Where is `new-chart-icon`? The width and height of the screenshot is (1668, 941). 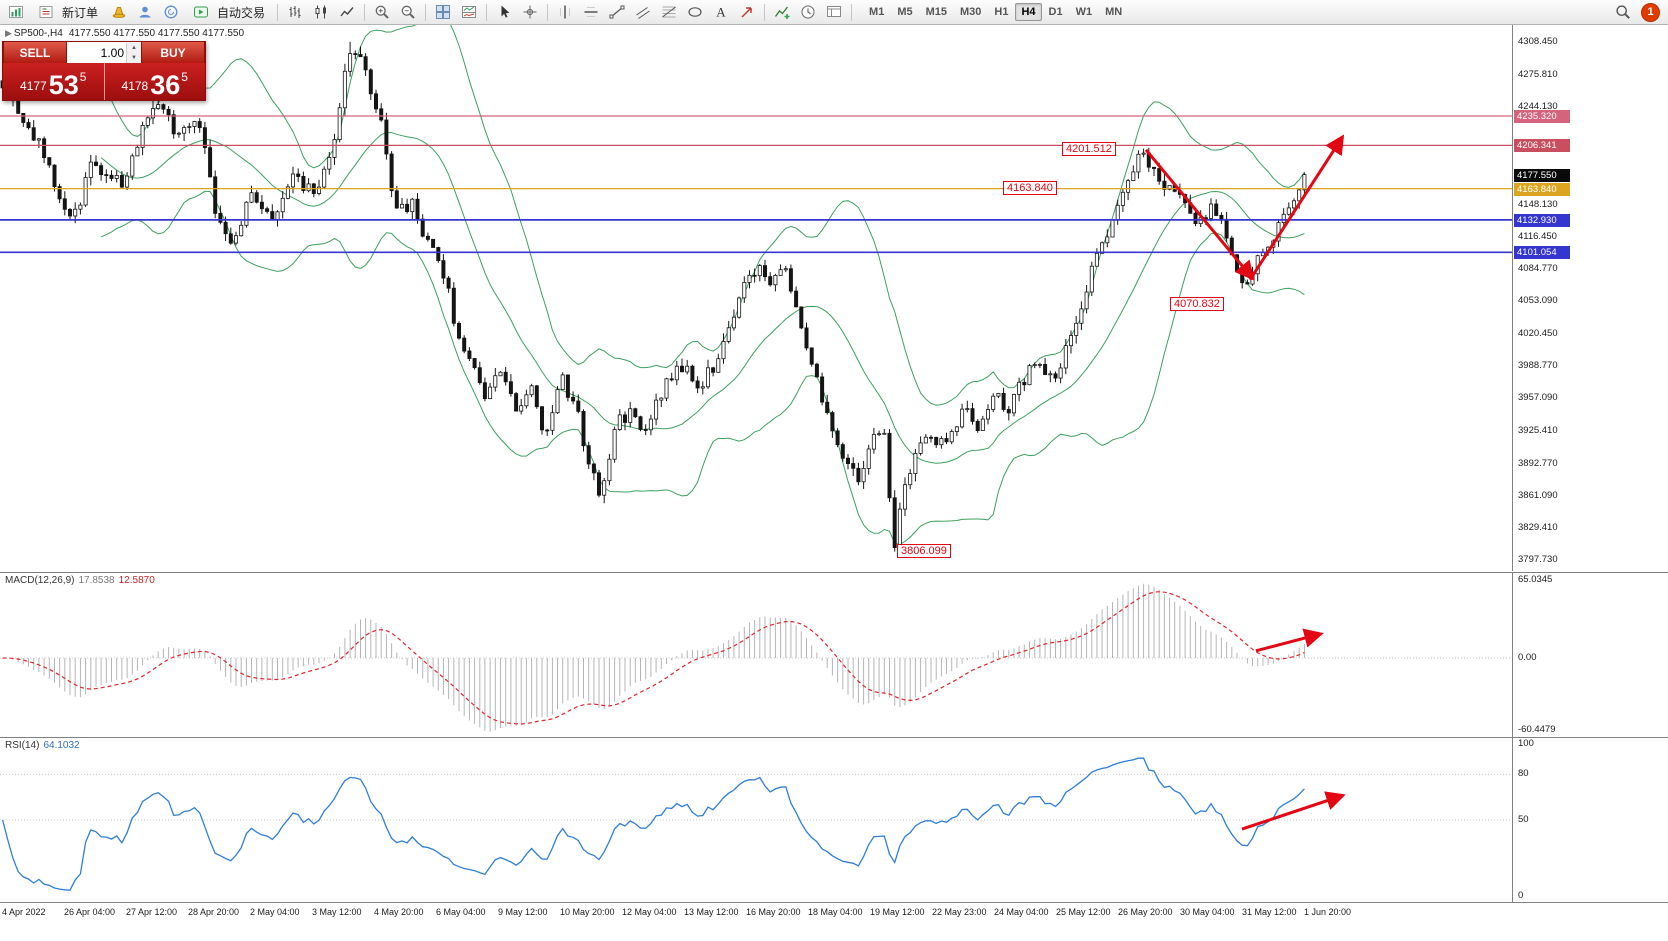
new-chart-icon is located at coordinates (16, 12).